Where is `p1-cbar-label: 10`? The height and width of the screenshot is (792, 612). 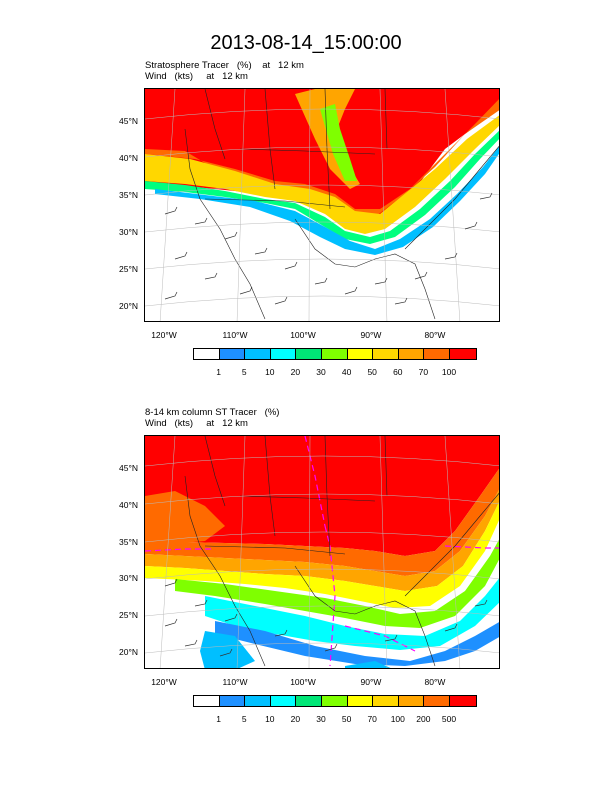
p1-cbar-label: 10 is located at coordinates (270, 372).